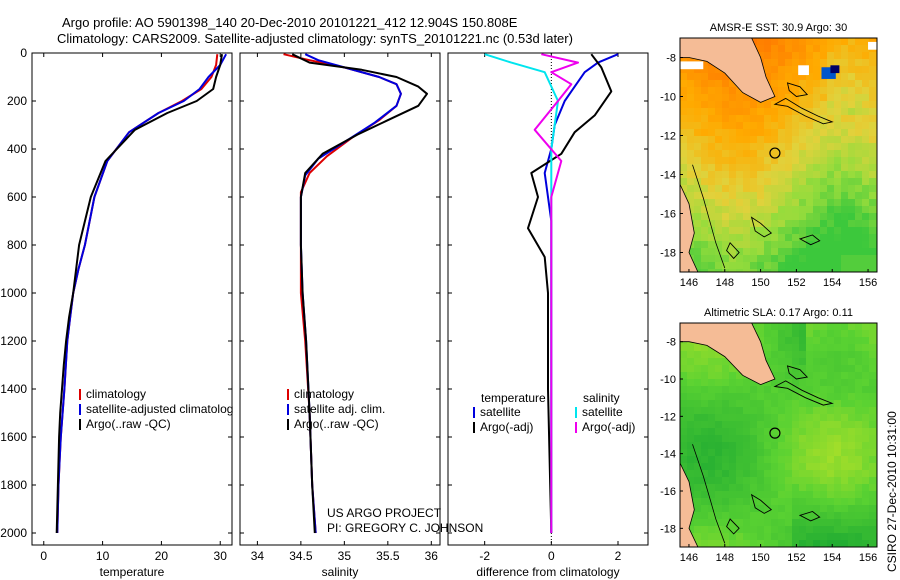 The image size is (900, 580). Describe the element at coordinates (709, 216) in the screenshot. I see `shelf-contour` at that location.